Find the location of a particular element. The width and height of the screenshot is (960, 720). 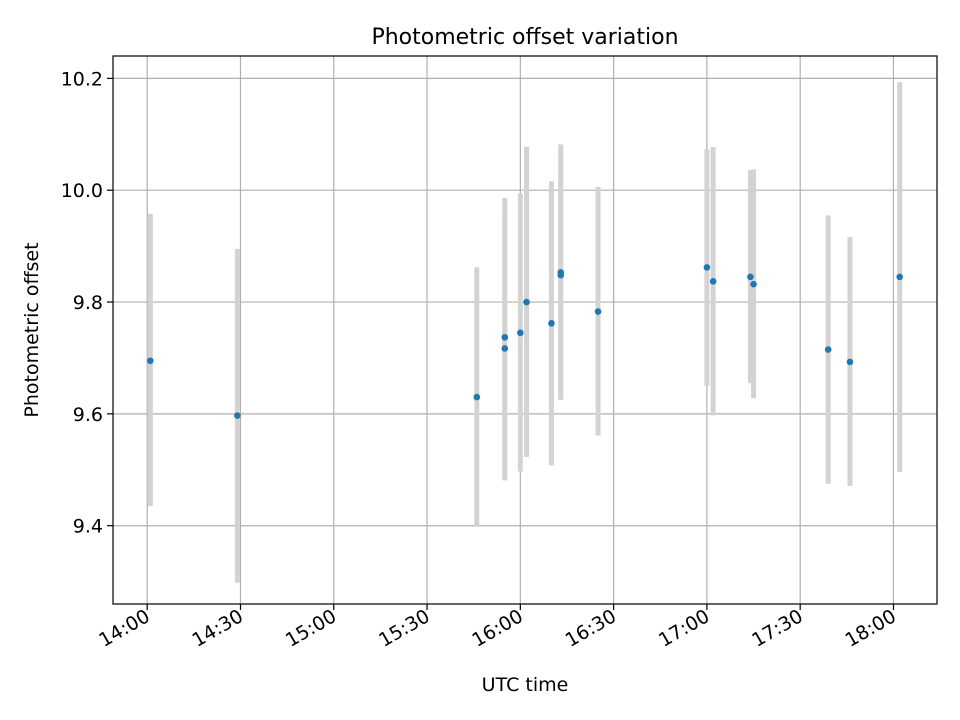

y-tick-label: 9.8 is located at coordinates (88, 303).